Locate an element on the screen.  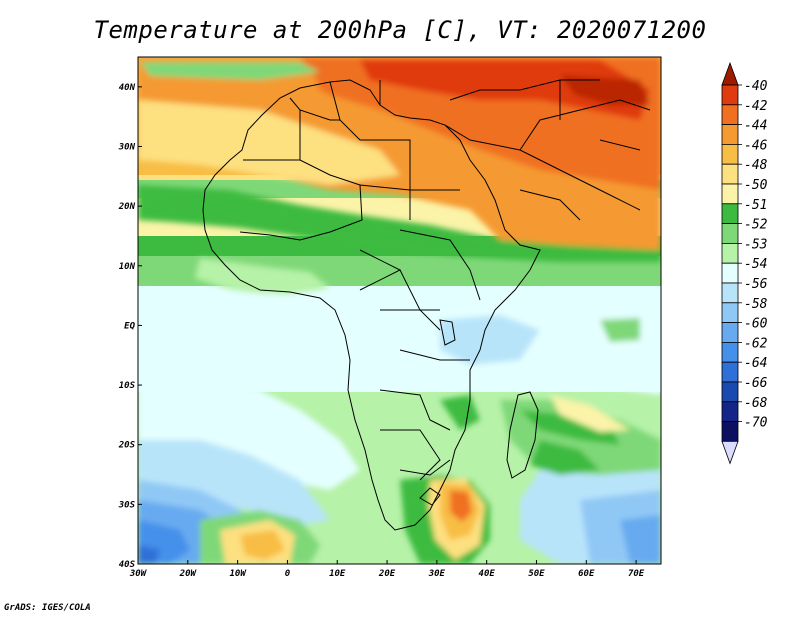
lon-label: 0 is located at coordinates (288, 574).